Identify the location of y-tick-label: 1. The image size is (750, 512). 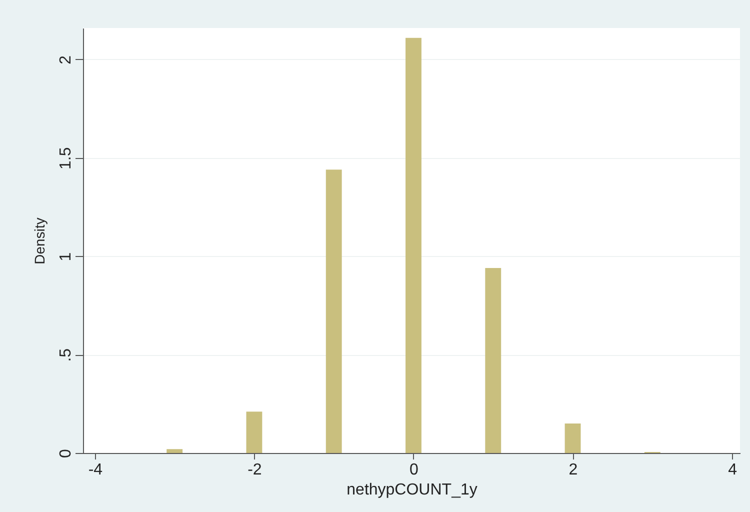
(66, 257).